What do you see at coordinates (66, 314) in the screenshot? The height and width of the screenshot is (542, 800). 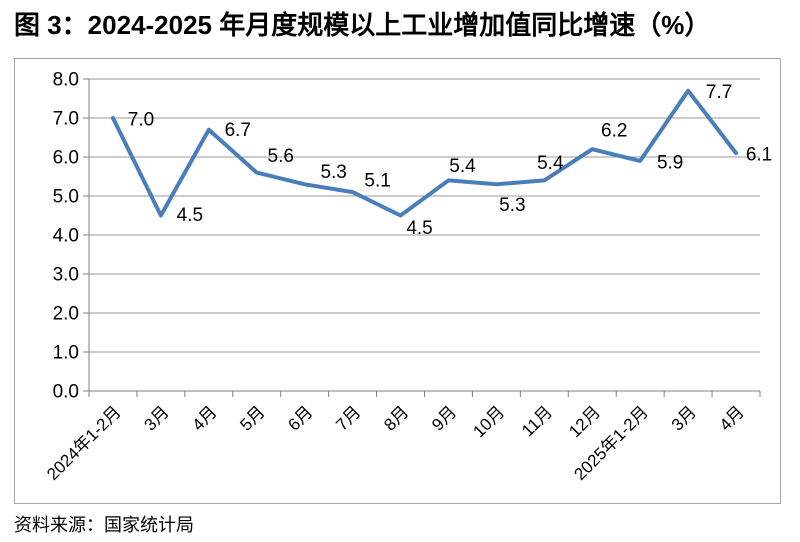 I see `y-tick-label: 2.0` at bounding box center [66, 314].